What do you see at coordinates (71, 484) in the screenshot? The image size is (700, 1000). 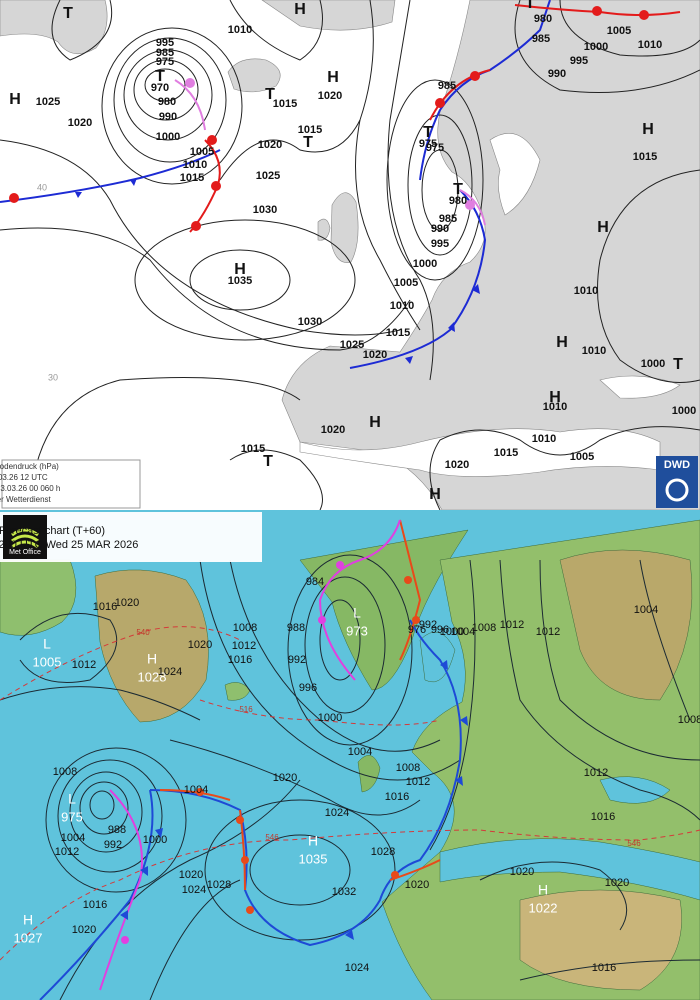 I see `legend-box` at bounding box center [71, 484].